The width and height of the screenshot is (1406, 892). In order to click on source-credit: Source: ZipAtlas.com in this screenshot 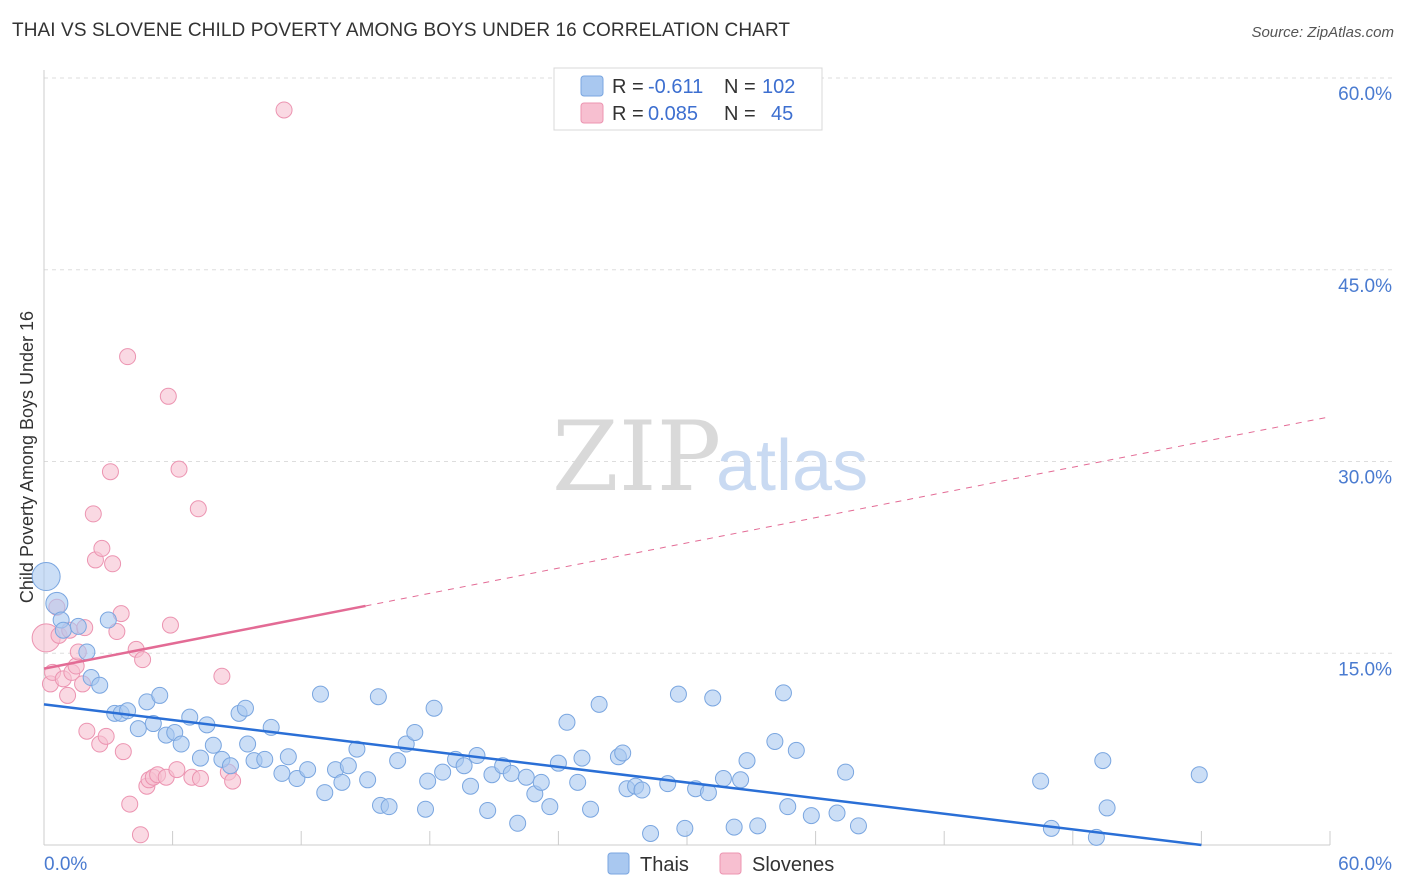, I will do `click(1322, 32)`.